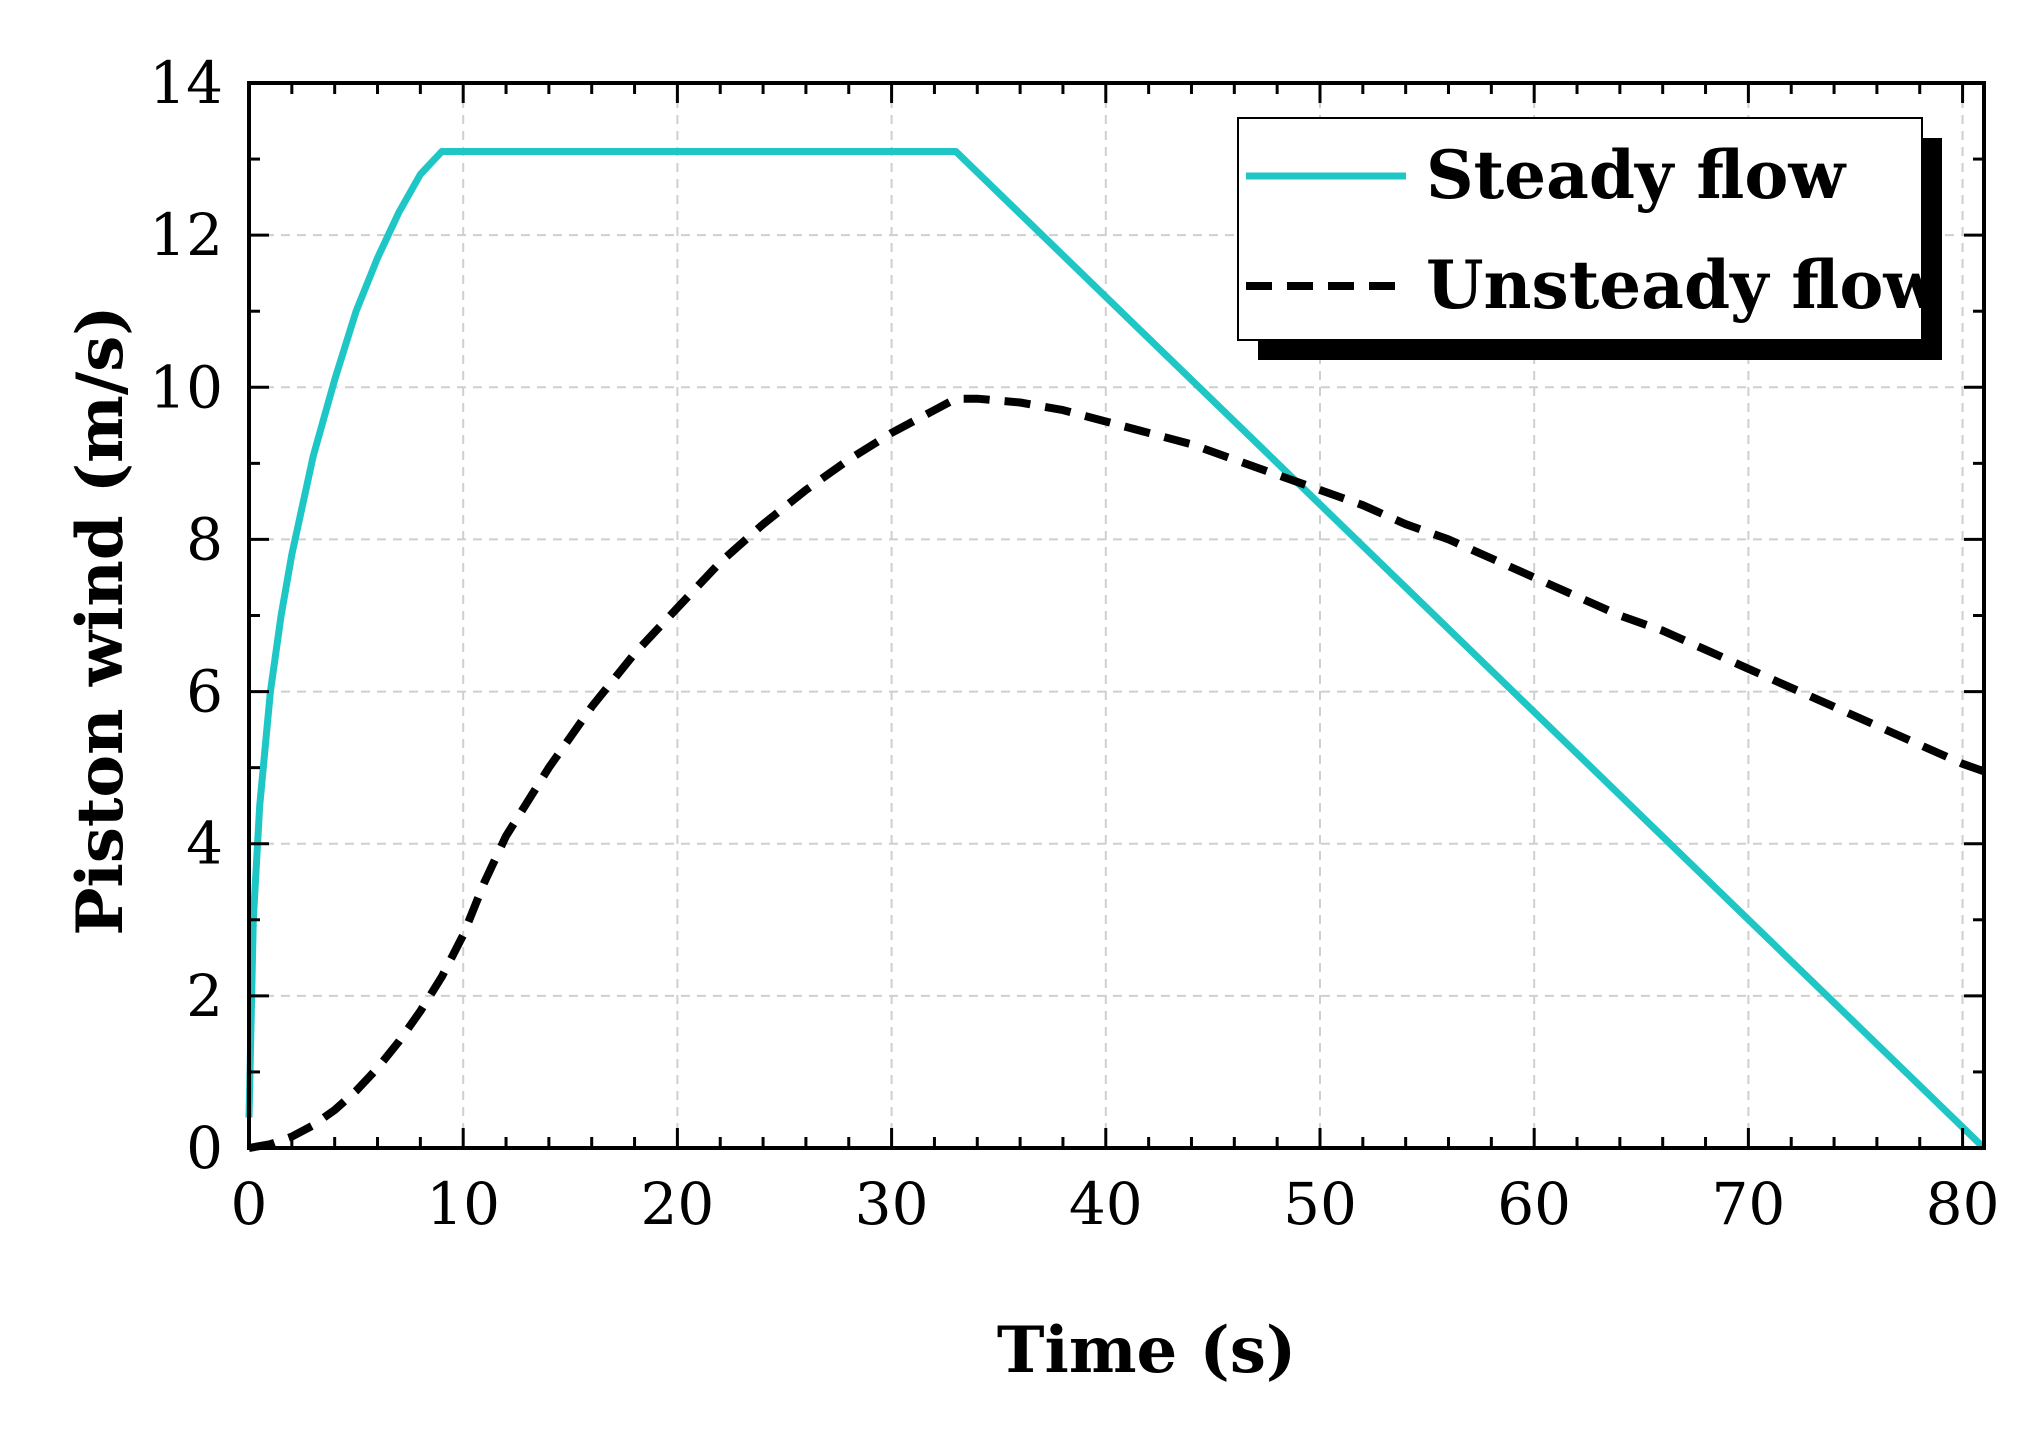  What do you see at coordinates (204, 539) in the screenshot?
I see `y-tick-label: 8` at bounding box center [204, 539].